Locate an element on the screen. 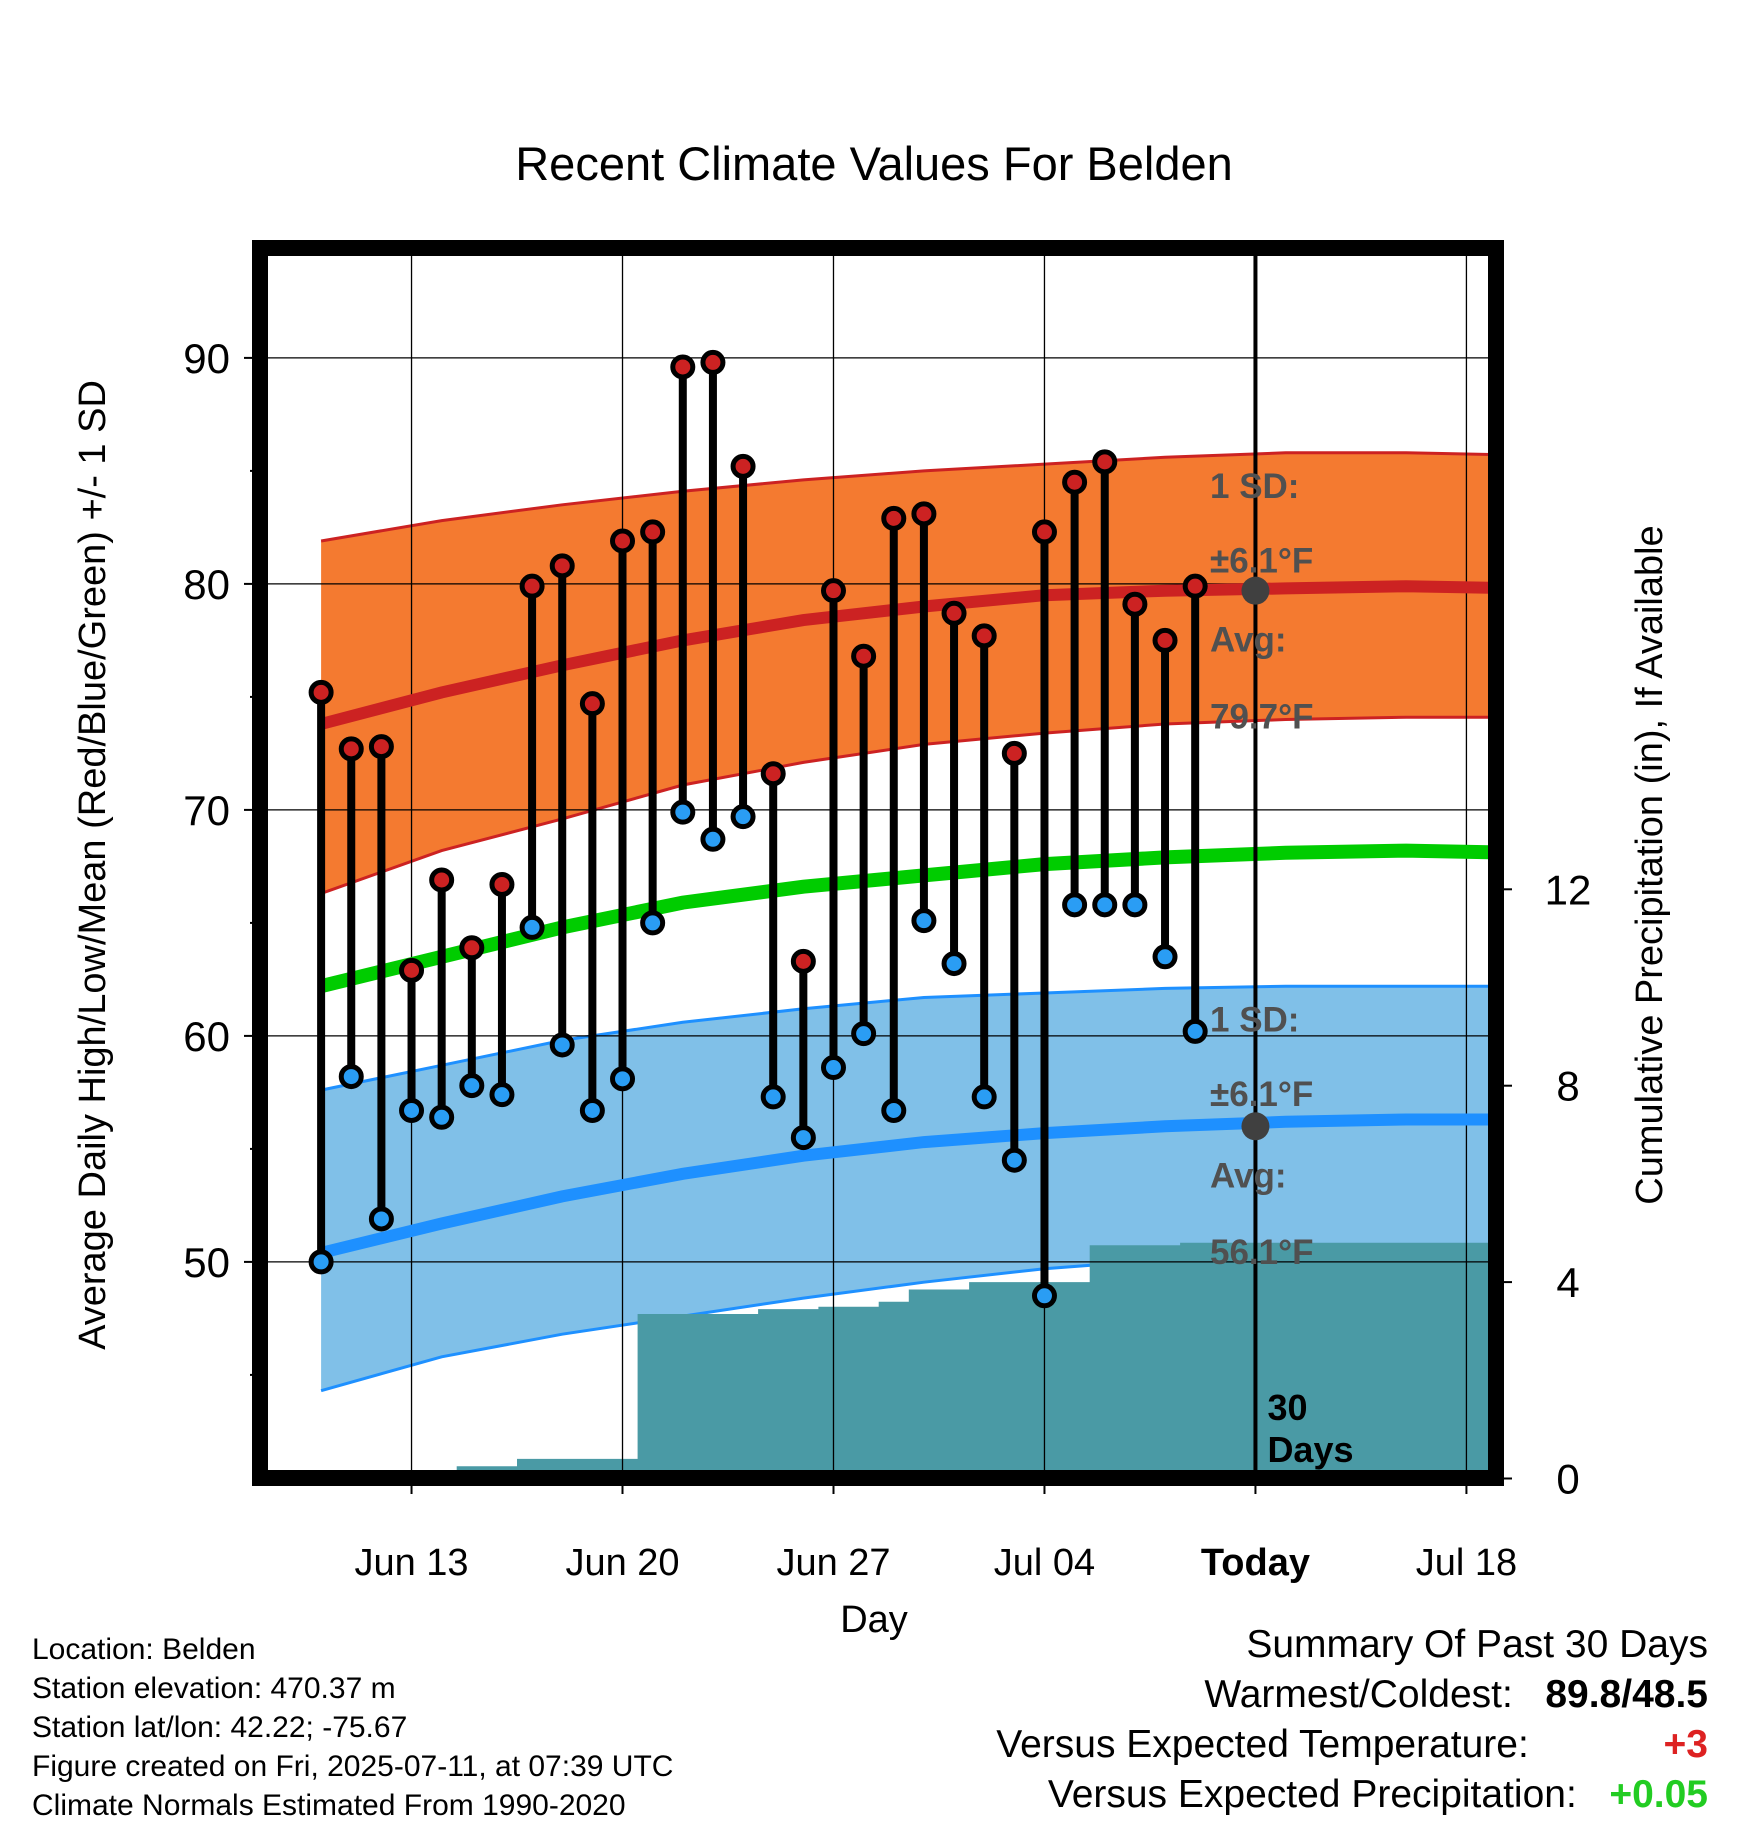 The height and width of the screenshot is (1828, 1748). y-tick-label: 70 is located at coordinates (206, 810).